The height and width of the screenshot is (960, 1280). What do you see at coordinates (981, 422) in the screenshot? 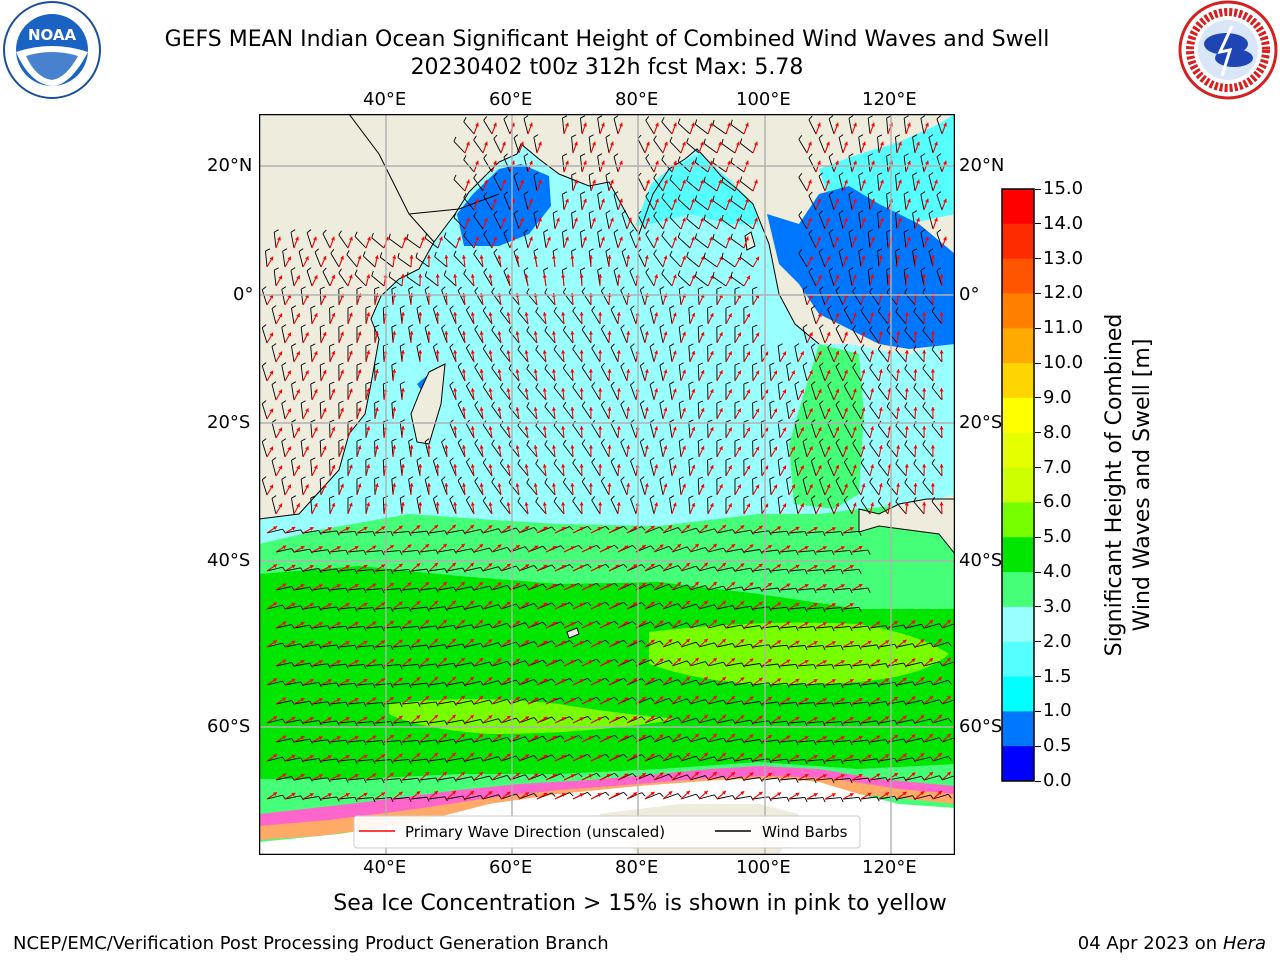
I see `lat-label-right-20s: 20°S` at bounding box center [981, 422].